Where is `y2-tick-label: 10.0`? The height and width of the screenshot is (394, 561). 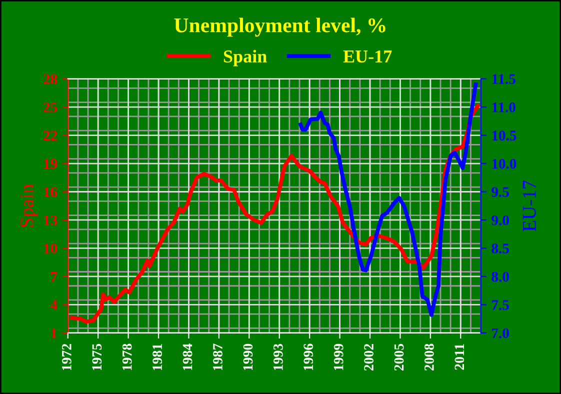 y2-tick-label: 10.0 is located at coordinates (504, 163).